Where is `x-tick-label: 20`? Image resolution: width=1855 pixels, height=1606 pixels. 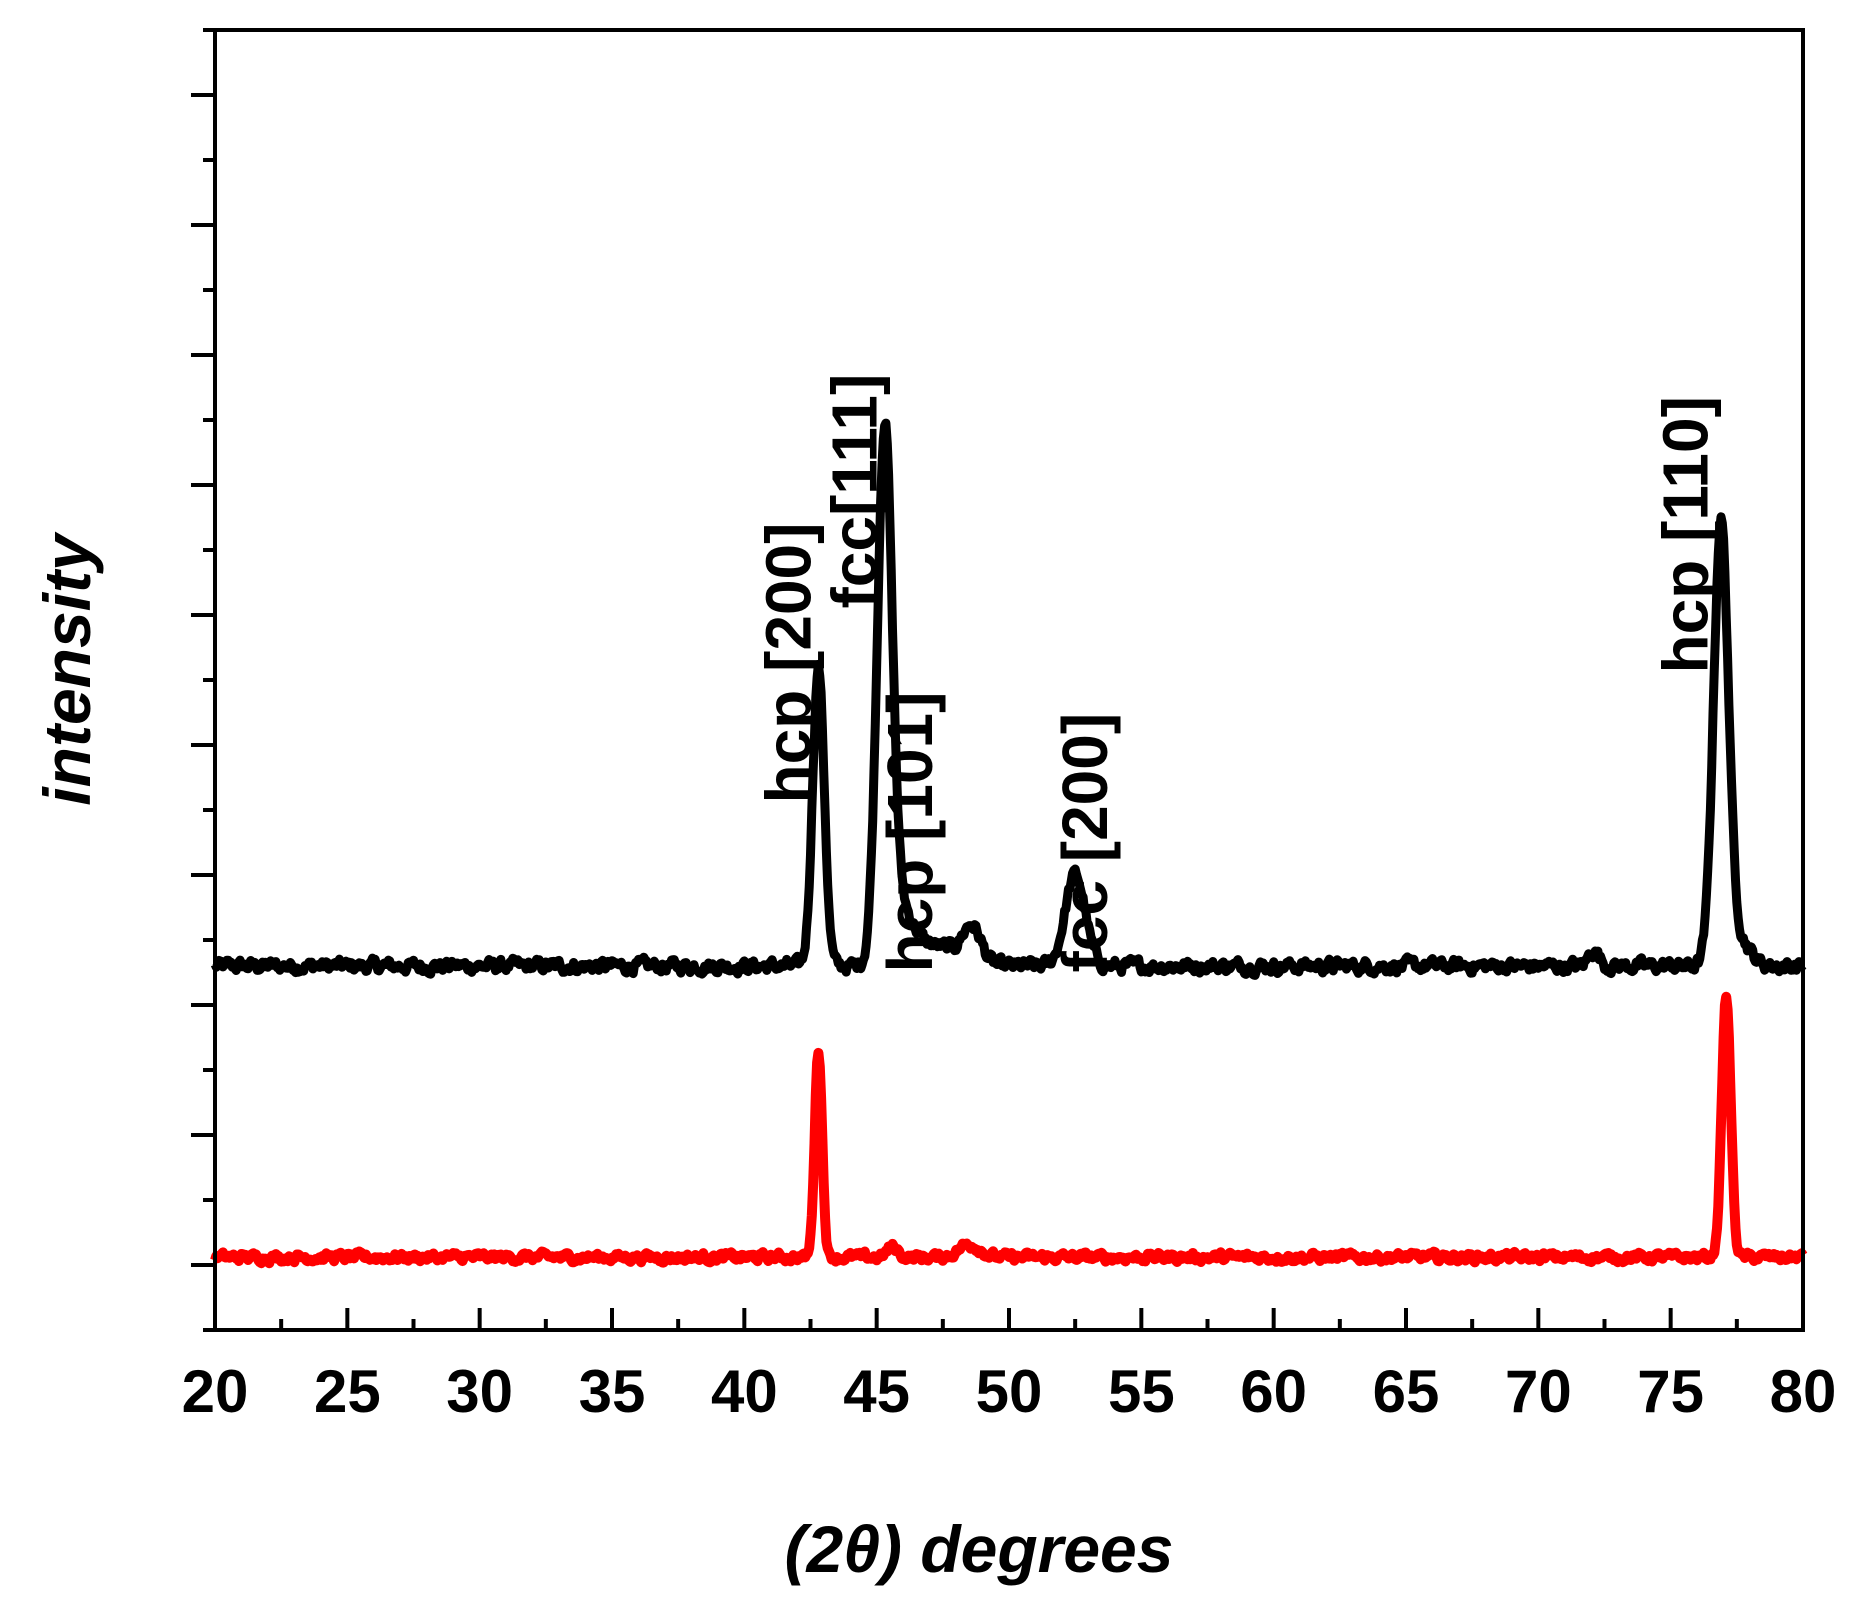
x-tick-label: 20 is located at coordinates (215, 1391).